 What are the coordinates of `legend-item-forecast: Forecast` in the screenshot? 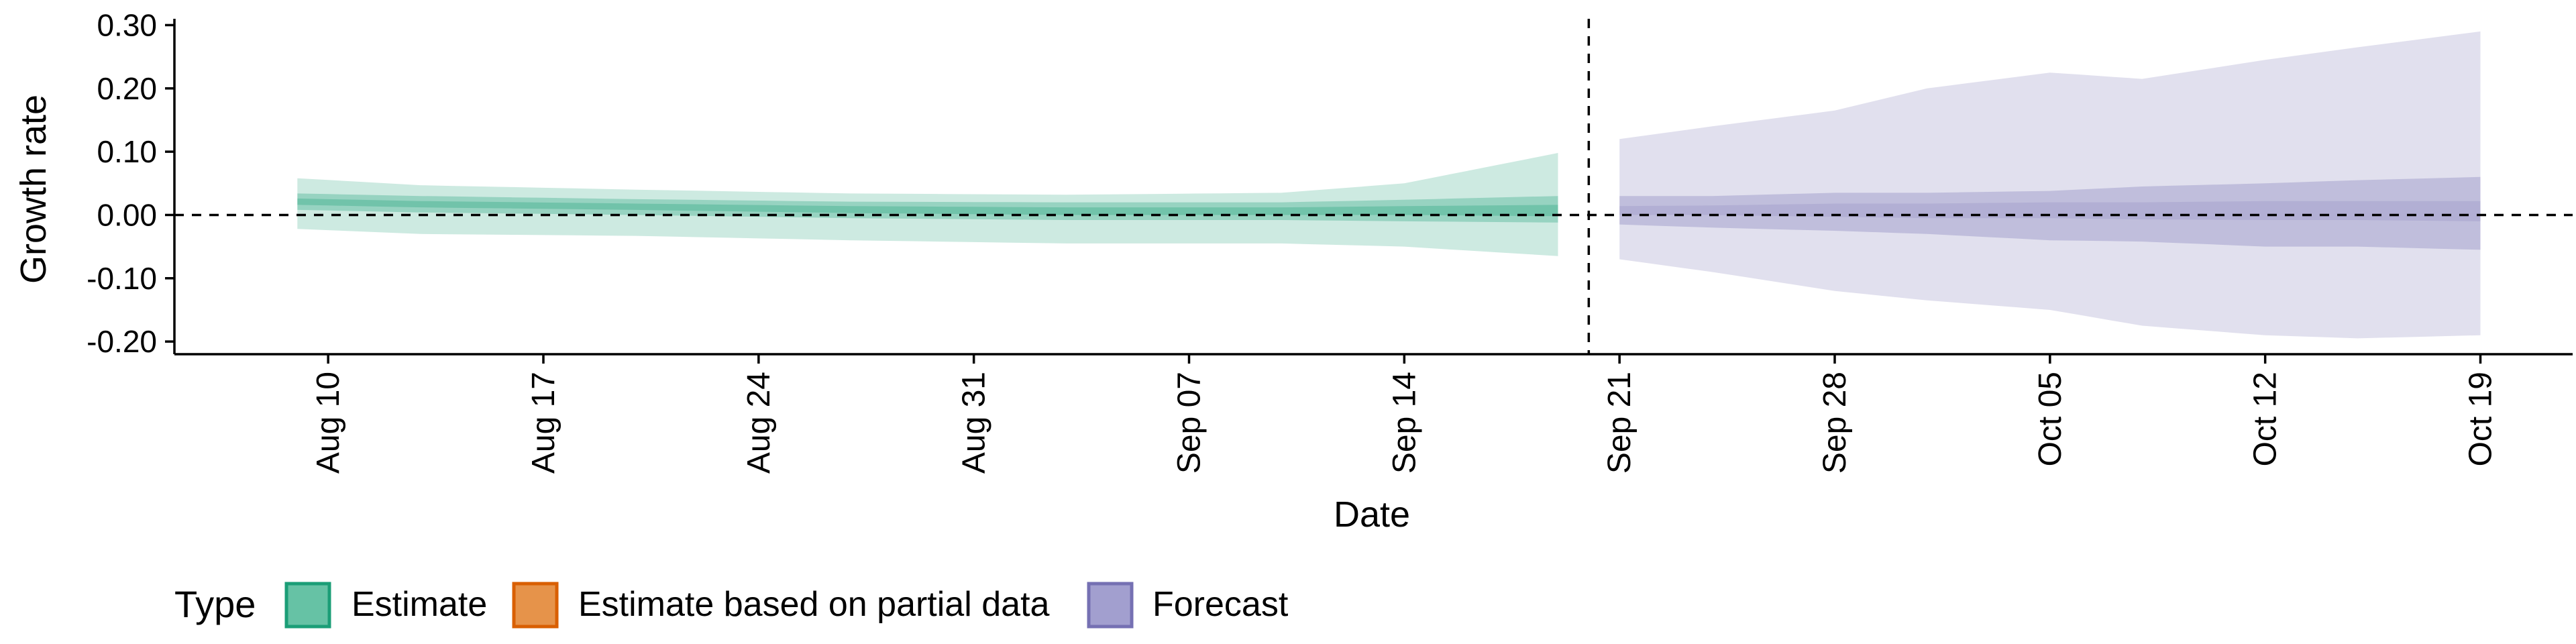 It's located at (1188, 605).